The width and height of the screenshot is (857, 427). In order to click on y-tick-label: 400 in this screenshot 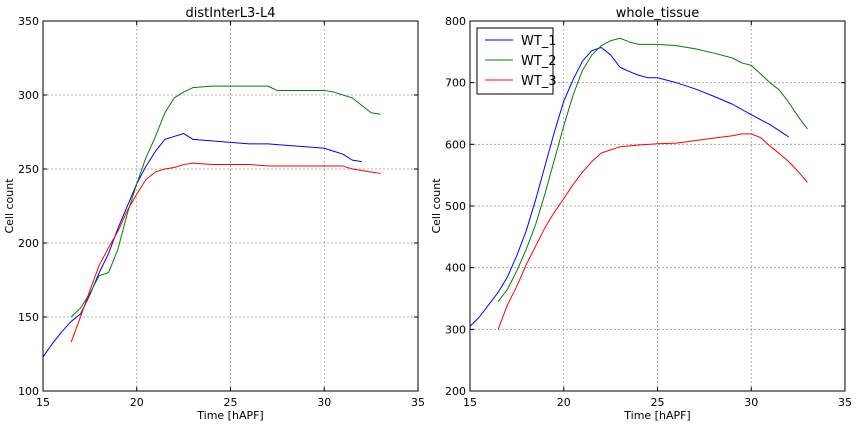, I will do `click(455, 268)`.